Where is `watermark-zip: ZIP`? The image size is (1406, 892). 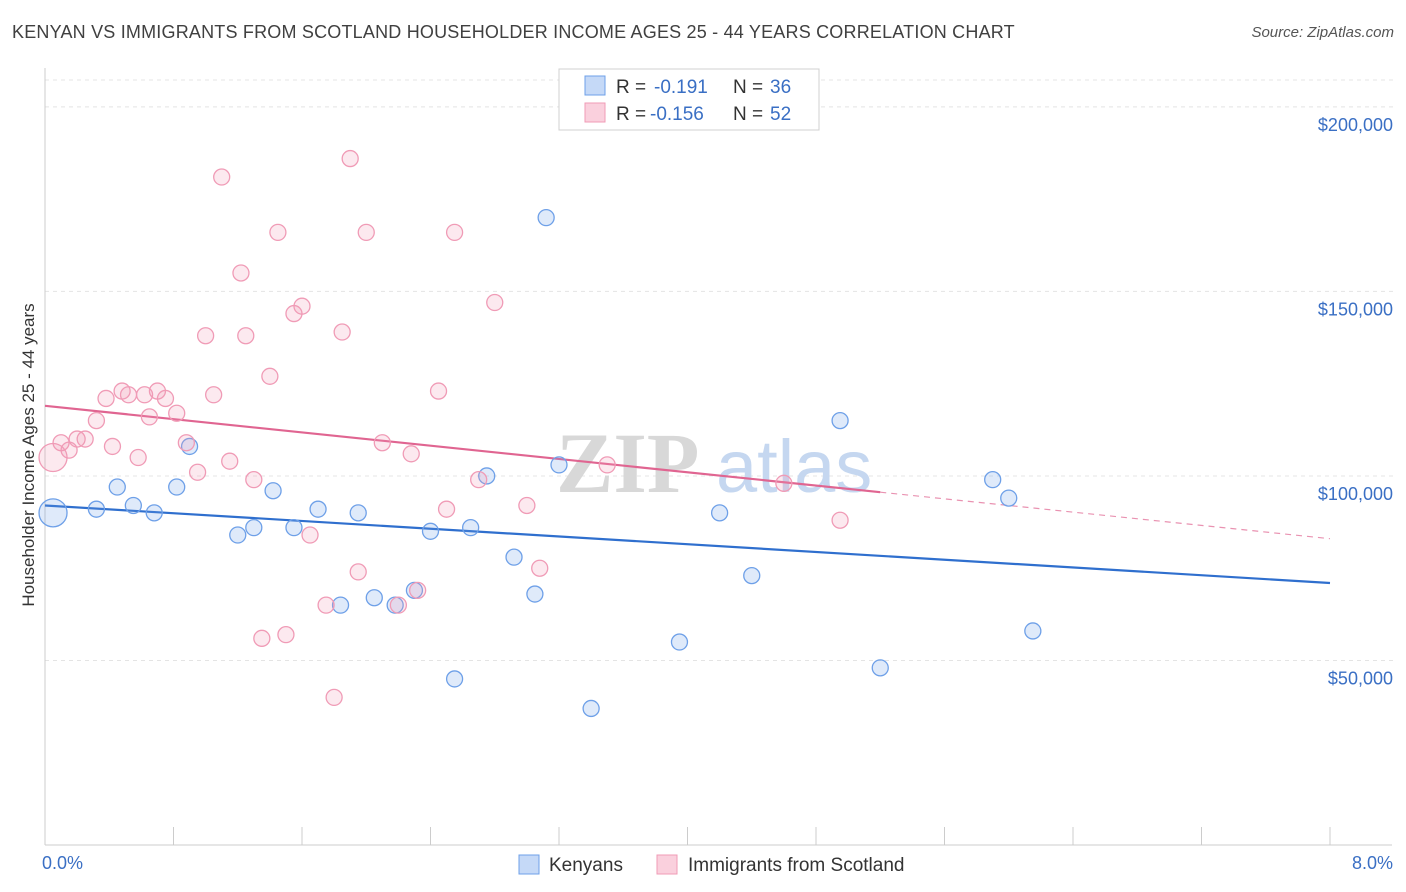 watermark-zip: ZIP is located at coordinates (627, 463).